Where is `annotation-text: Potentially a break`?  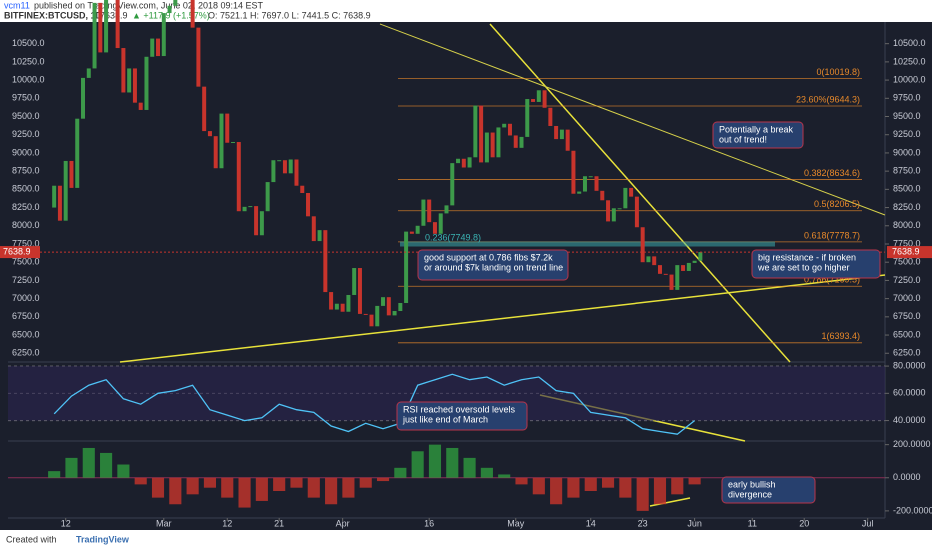 annotation-text: Potentially a break is located at coordinates (756, 129).